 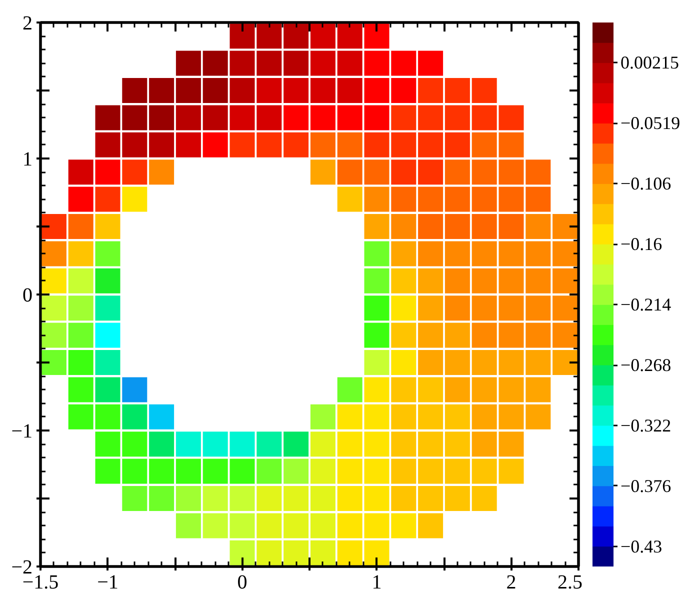 I want to click on color-bar-label: −0.0519, so click(x=650, y=123).